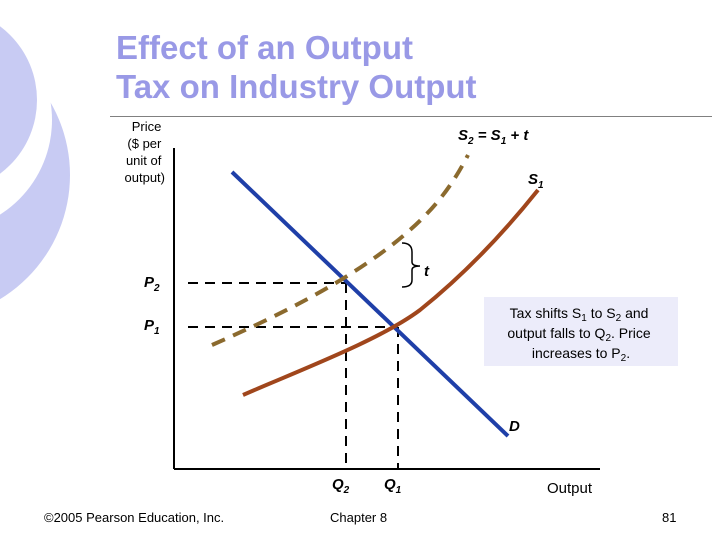 The height and width of the screenshot is (540, 720). What do you see at coordinates (514, 426) in the screenshot?
I see `demand-label: D` at bounding box center [514, 426].